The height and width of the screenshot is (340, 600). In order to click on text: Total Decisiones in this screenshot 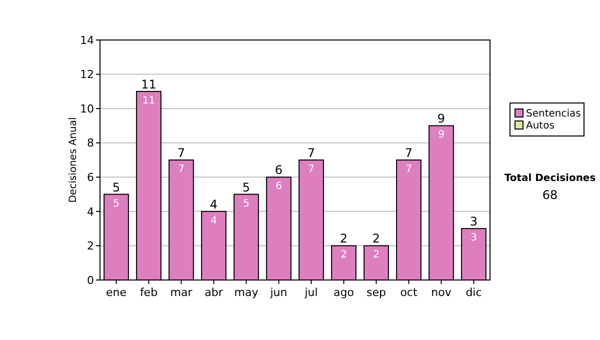, I will do `click(550, 178)`.